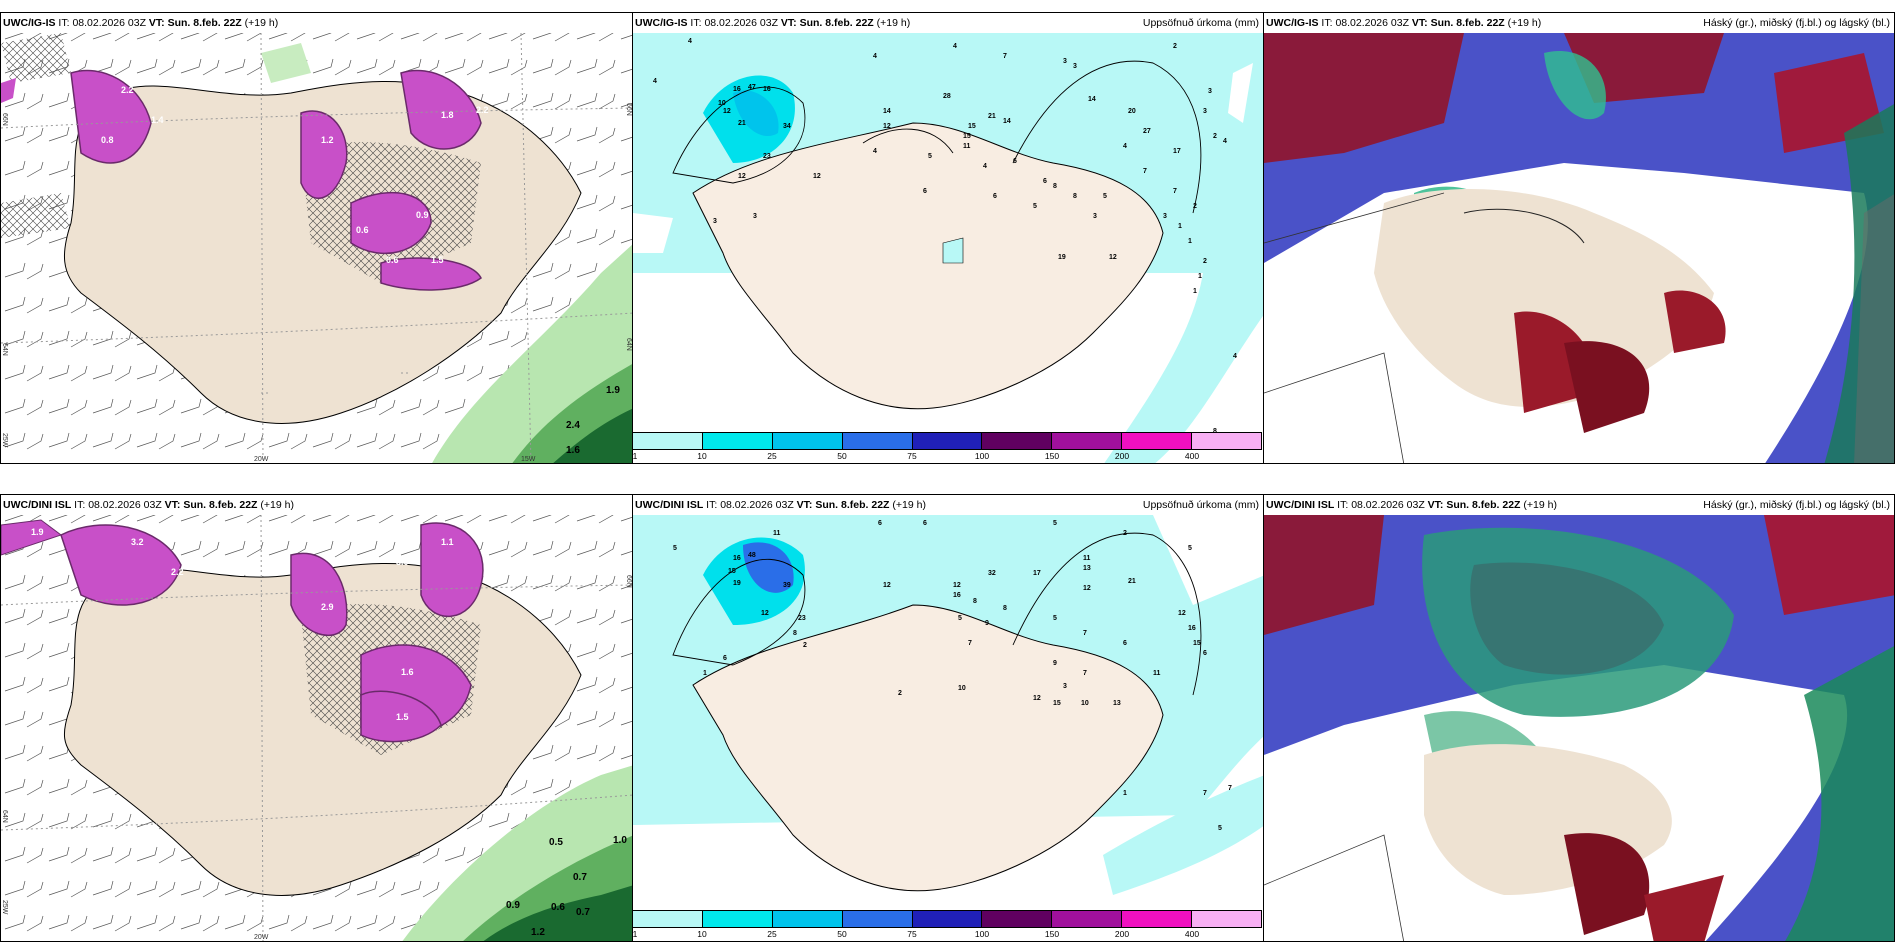 The height and width of the screenshot is (950, 1900). What do you see at coordinates (513, 905) in the screenshot?
I see `snow-value: 0.9` at bounding box center [513, 905].